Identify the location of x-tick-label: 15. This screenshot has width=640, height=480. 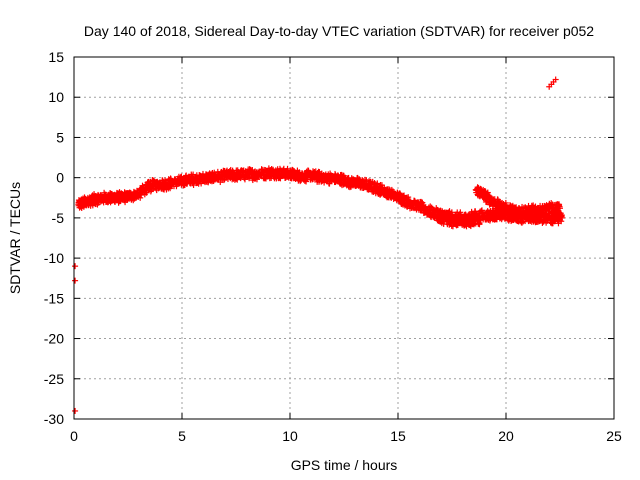
(398, 436).